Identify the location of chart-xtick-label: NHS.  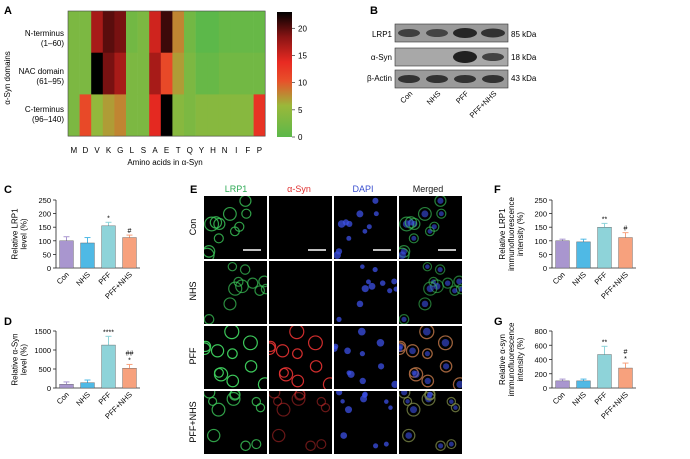
(579, 279).